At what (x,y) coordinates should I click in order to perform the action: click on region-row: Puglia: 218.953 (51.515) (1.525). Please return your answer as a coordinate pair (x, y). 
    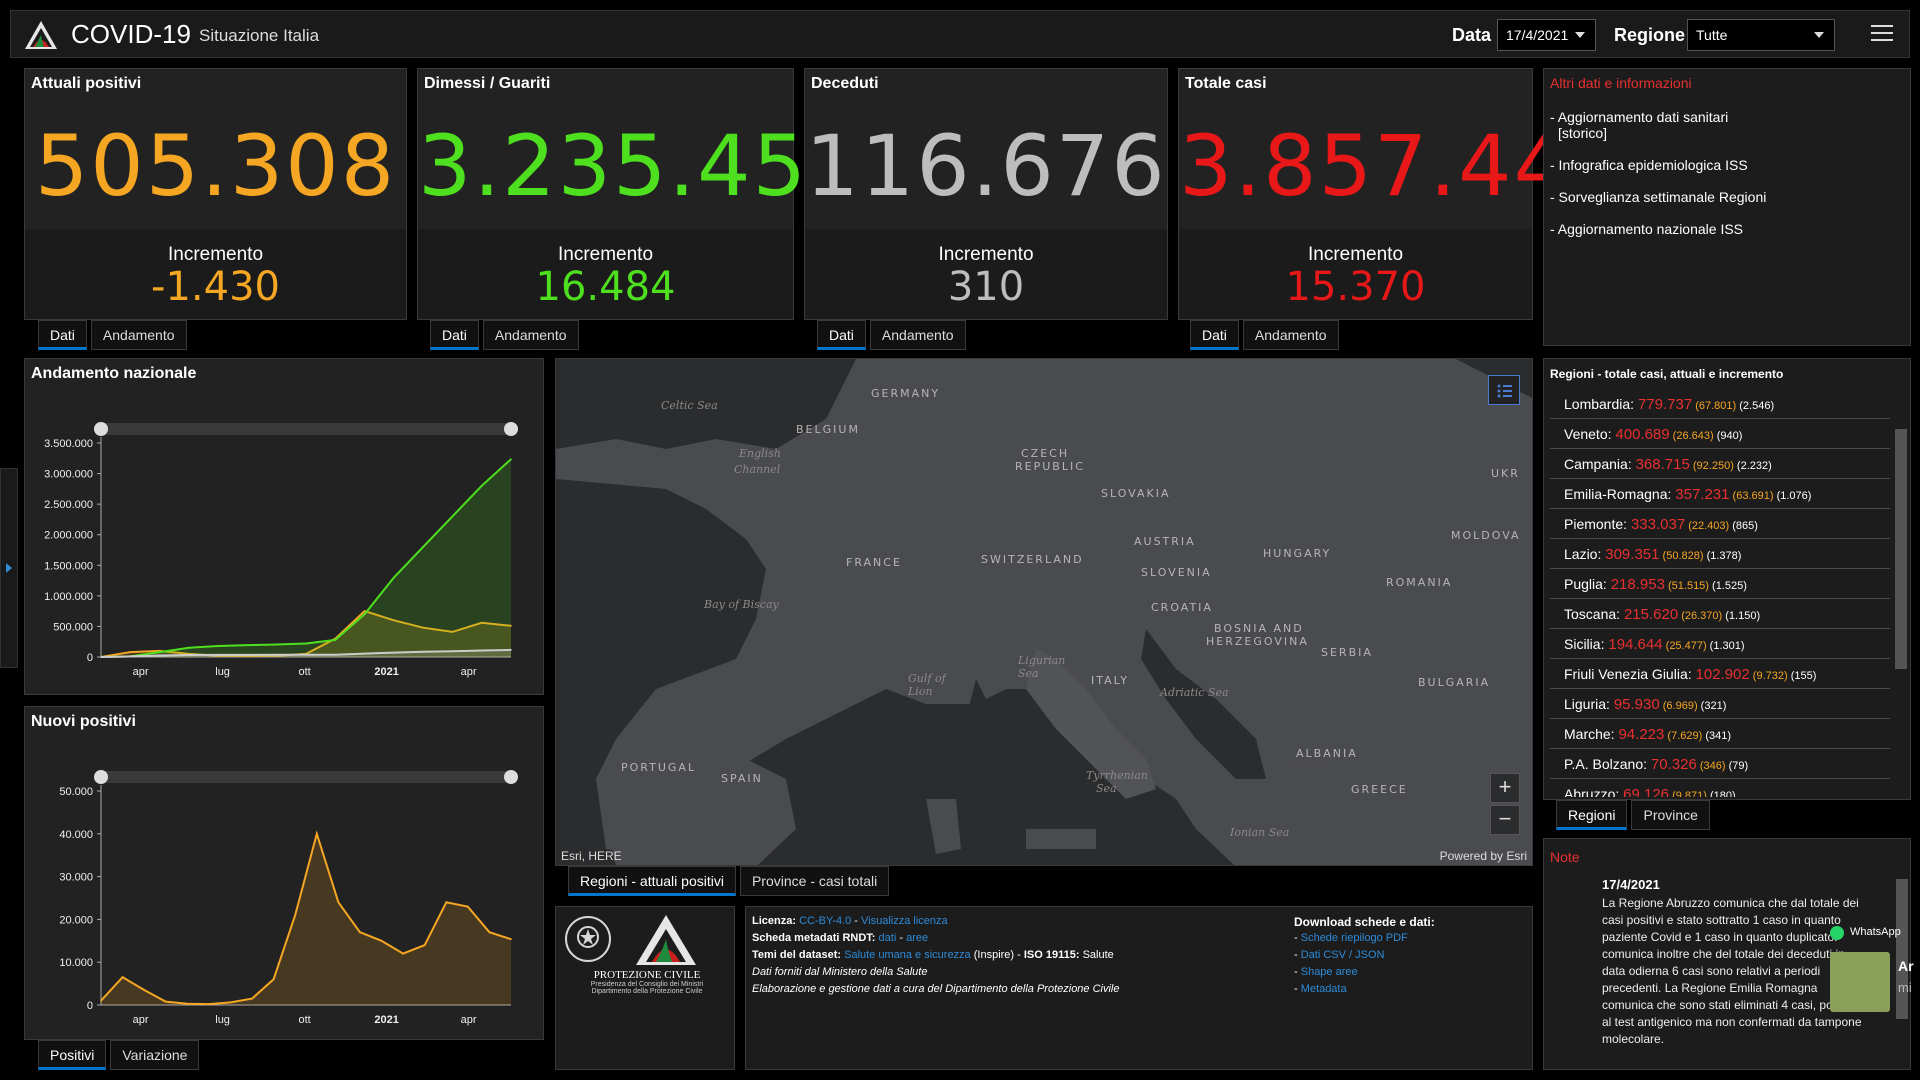
    Looking at the image, I should click on (1720, 584).